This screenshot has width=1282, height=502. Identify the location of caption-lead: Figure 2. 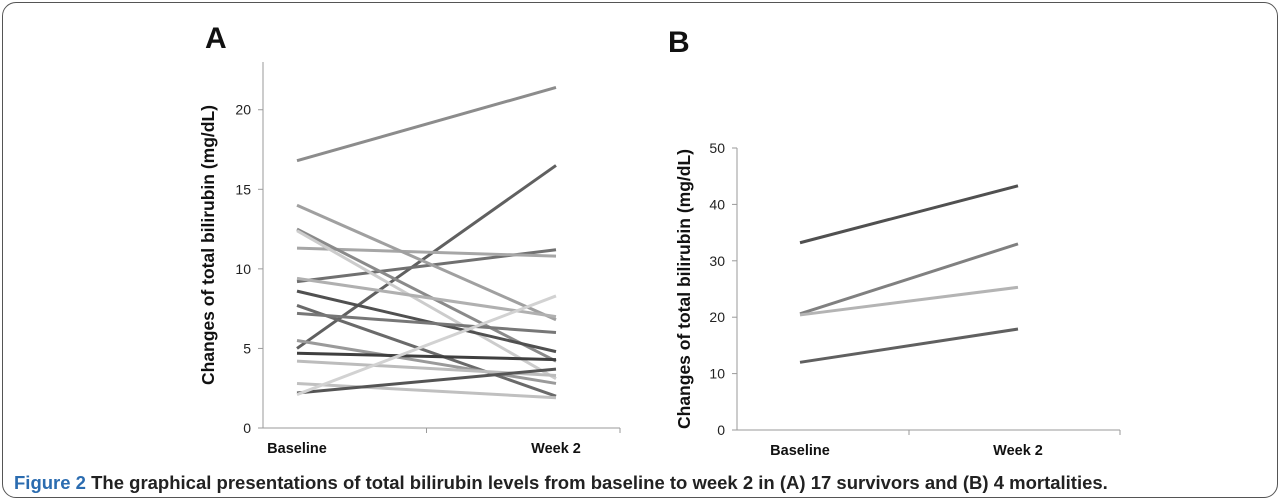
(50, 482).